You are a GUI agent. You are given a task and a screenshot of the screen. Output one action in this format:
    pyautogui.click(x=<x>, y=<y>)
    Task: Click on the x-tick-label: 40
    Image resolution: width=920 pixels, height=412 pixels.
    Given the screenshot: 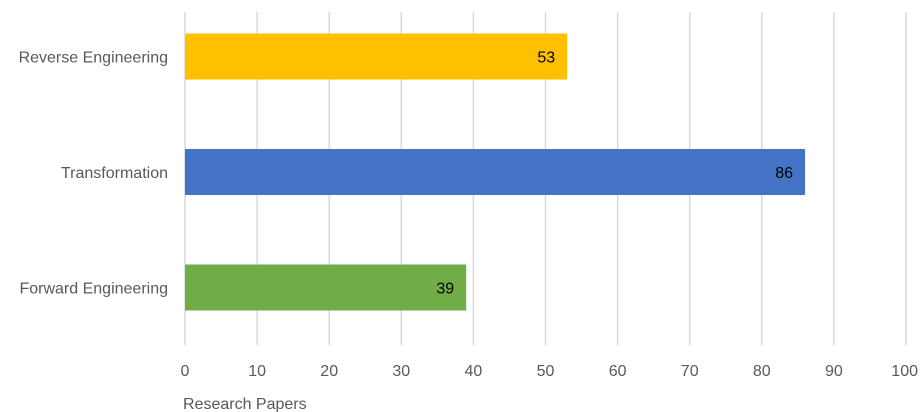 What is the action you would take?
    pyautogui.click(x=474, y=371)
    